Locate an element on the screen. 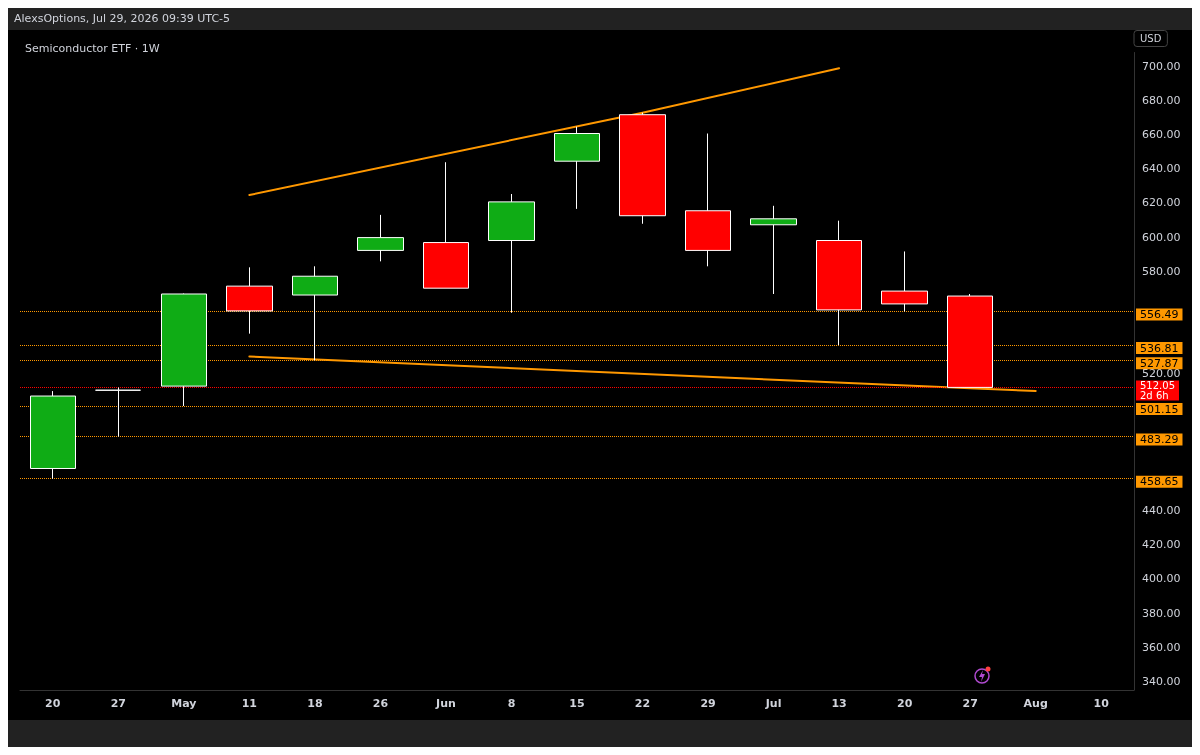 The height and width of the screenshot is (755, 1200). x-tick-label: 10 is located at coordinates (1101, 703).